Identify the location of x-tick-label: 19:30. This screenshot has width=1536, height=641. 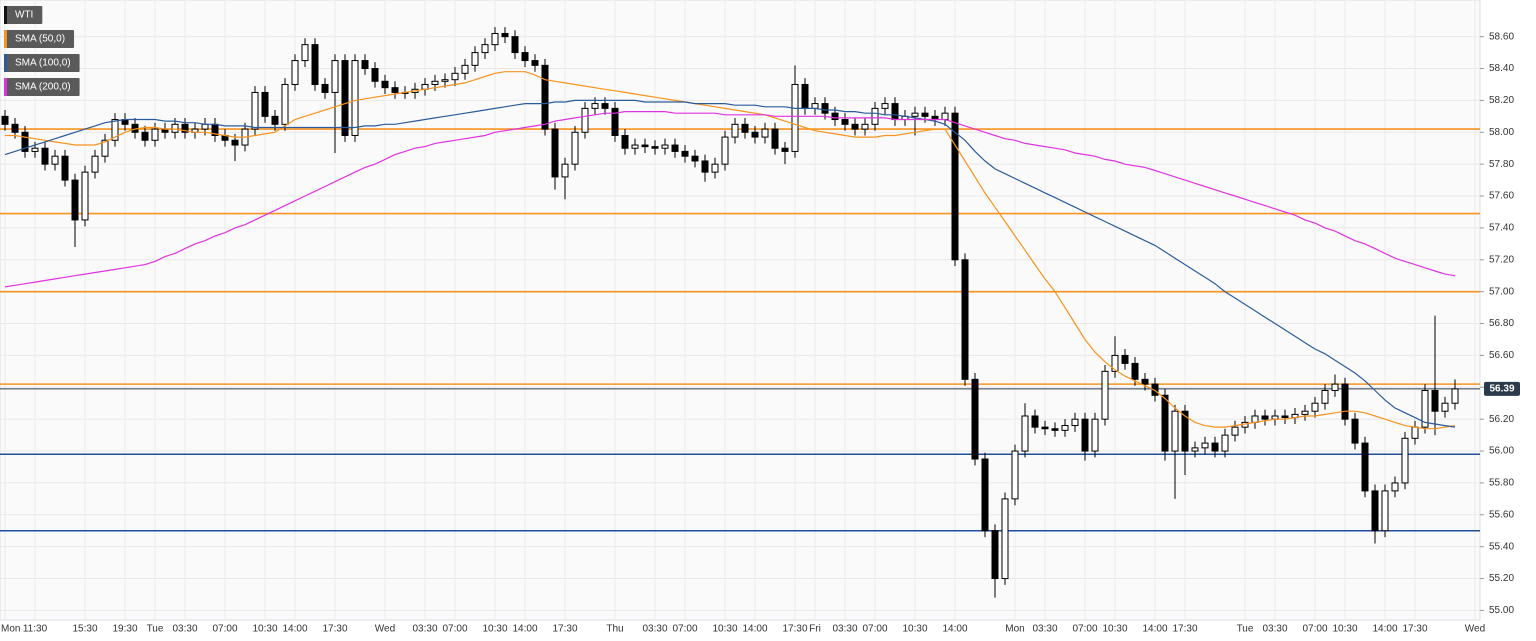
(124, 629).